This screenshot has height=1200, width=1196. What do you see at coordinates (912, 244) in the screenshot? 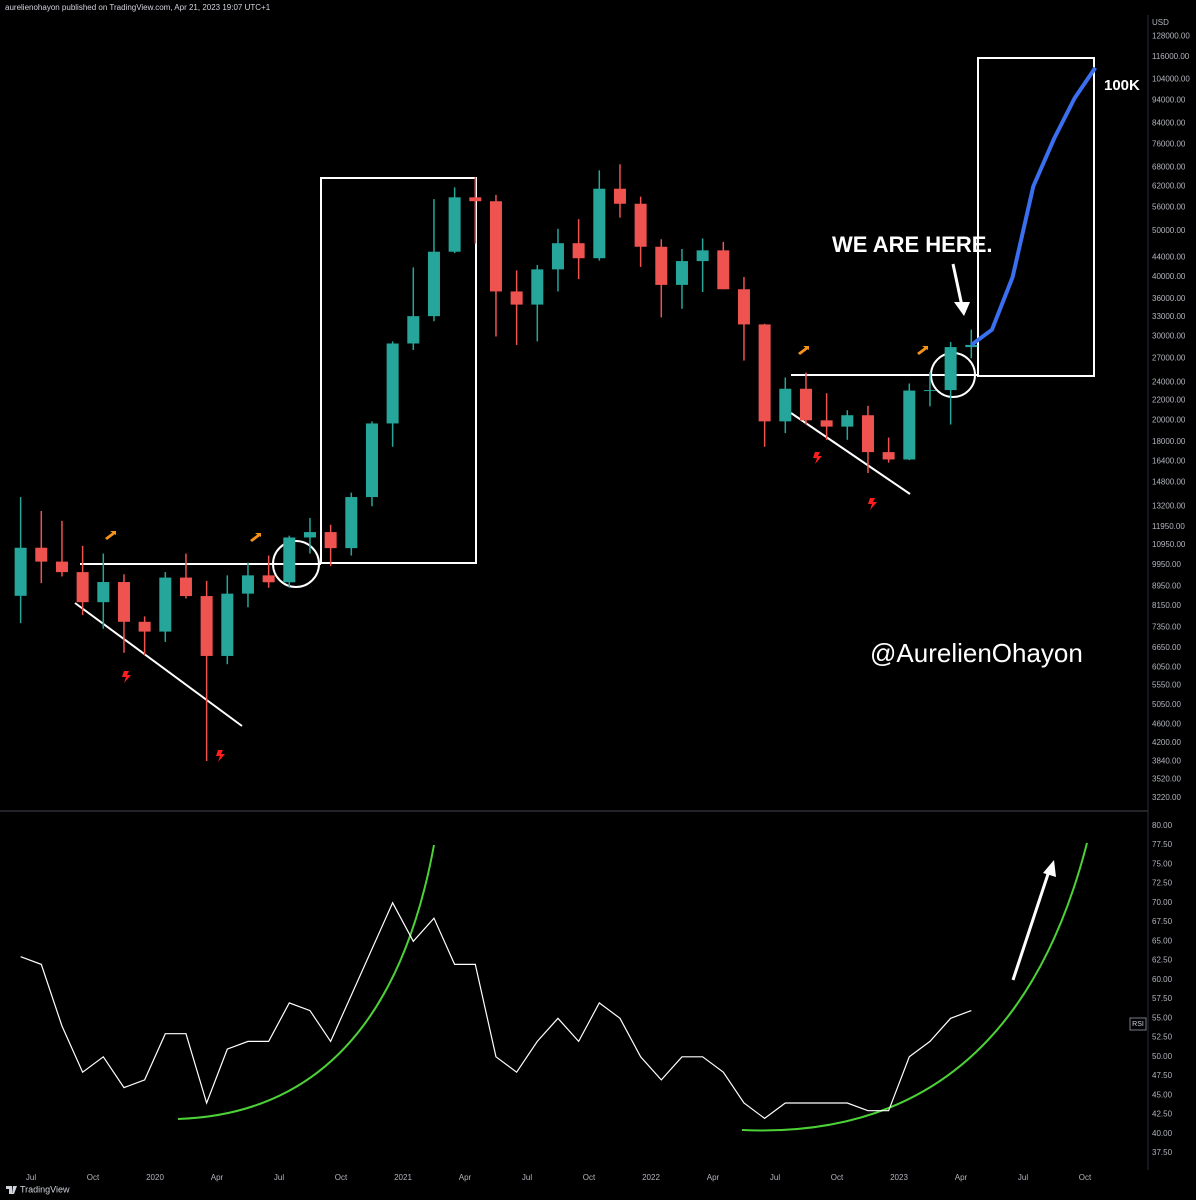
I see `annotation: WE ARE HERE.` at bounding box center [912, 244].